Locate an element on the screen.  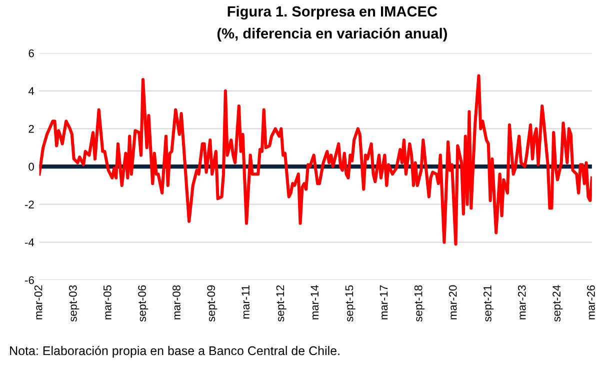
y-tick-label: 0 is located at coordinates (31, 166).